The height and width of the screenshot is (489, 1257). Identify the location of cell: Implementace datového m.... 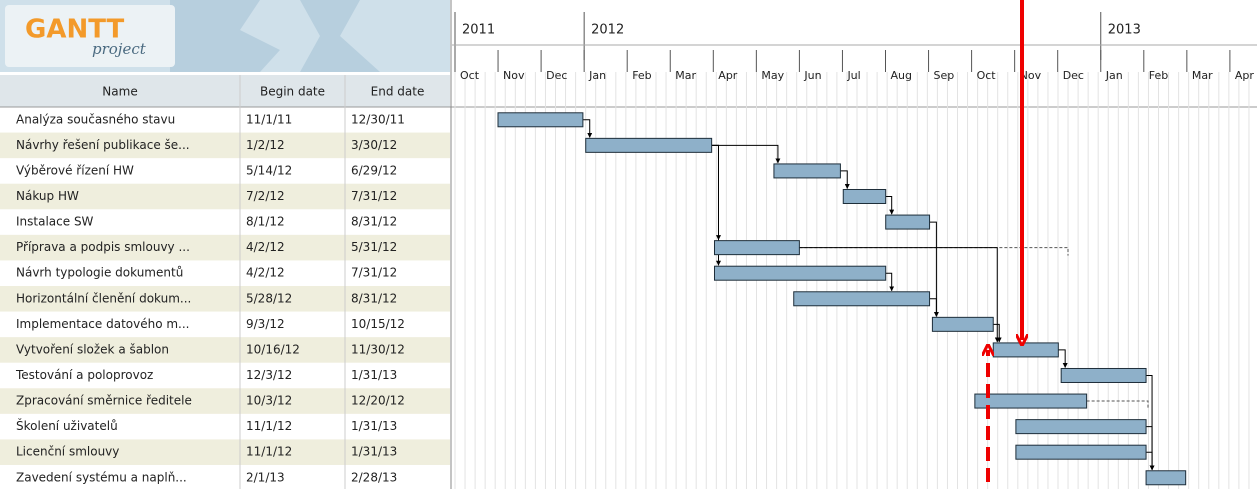
(103, 324).